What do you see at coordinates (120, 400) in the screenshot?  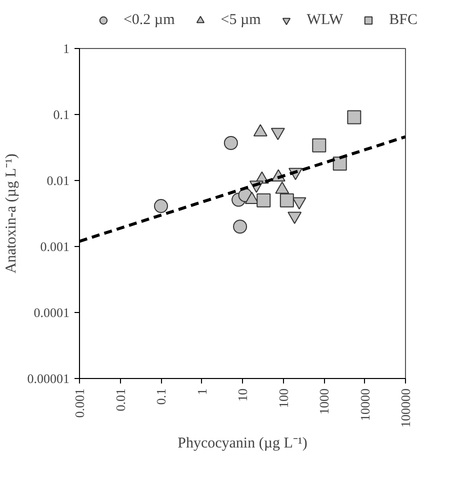 I see `x-tick-label: 0.01` at bounding box center [120, 400].